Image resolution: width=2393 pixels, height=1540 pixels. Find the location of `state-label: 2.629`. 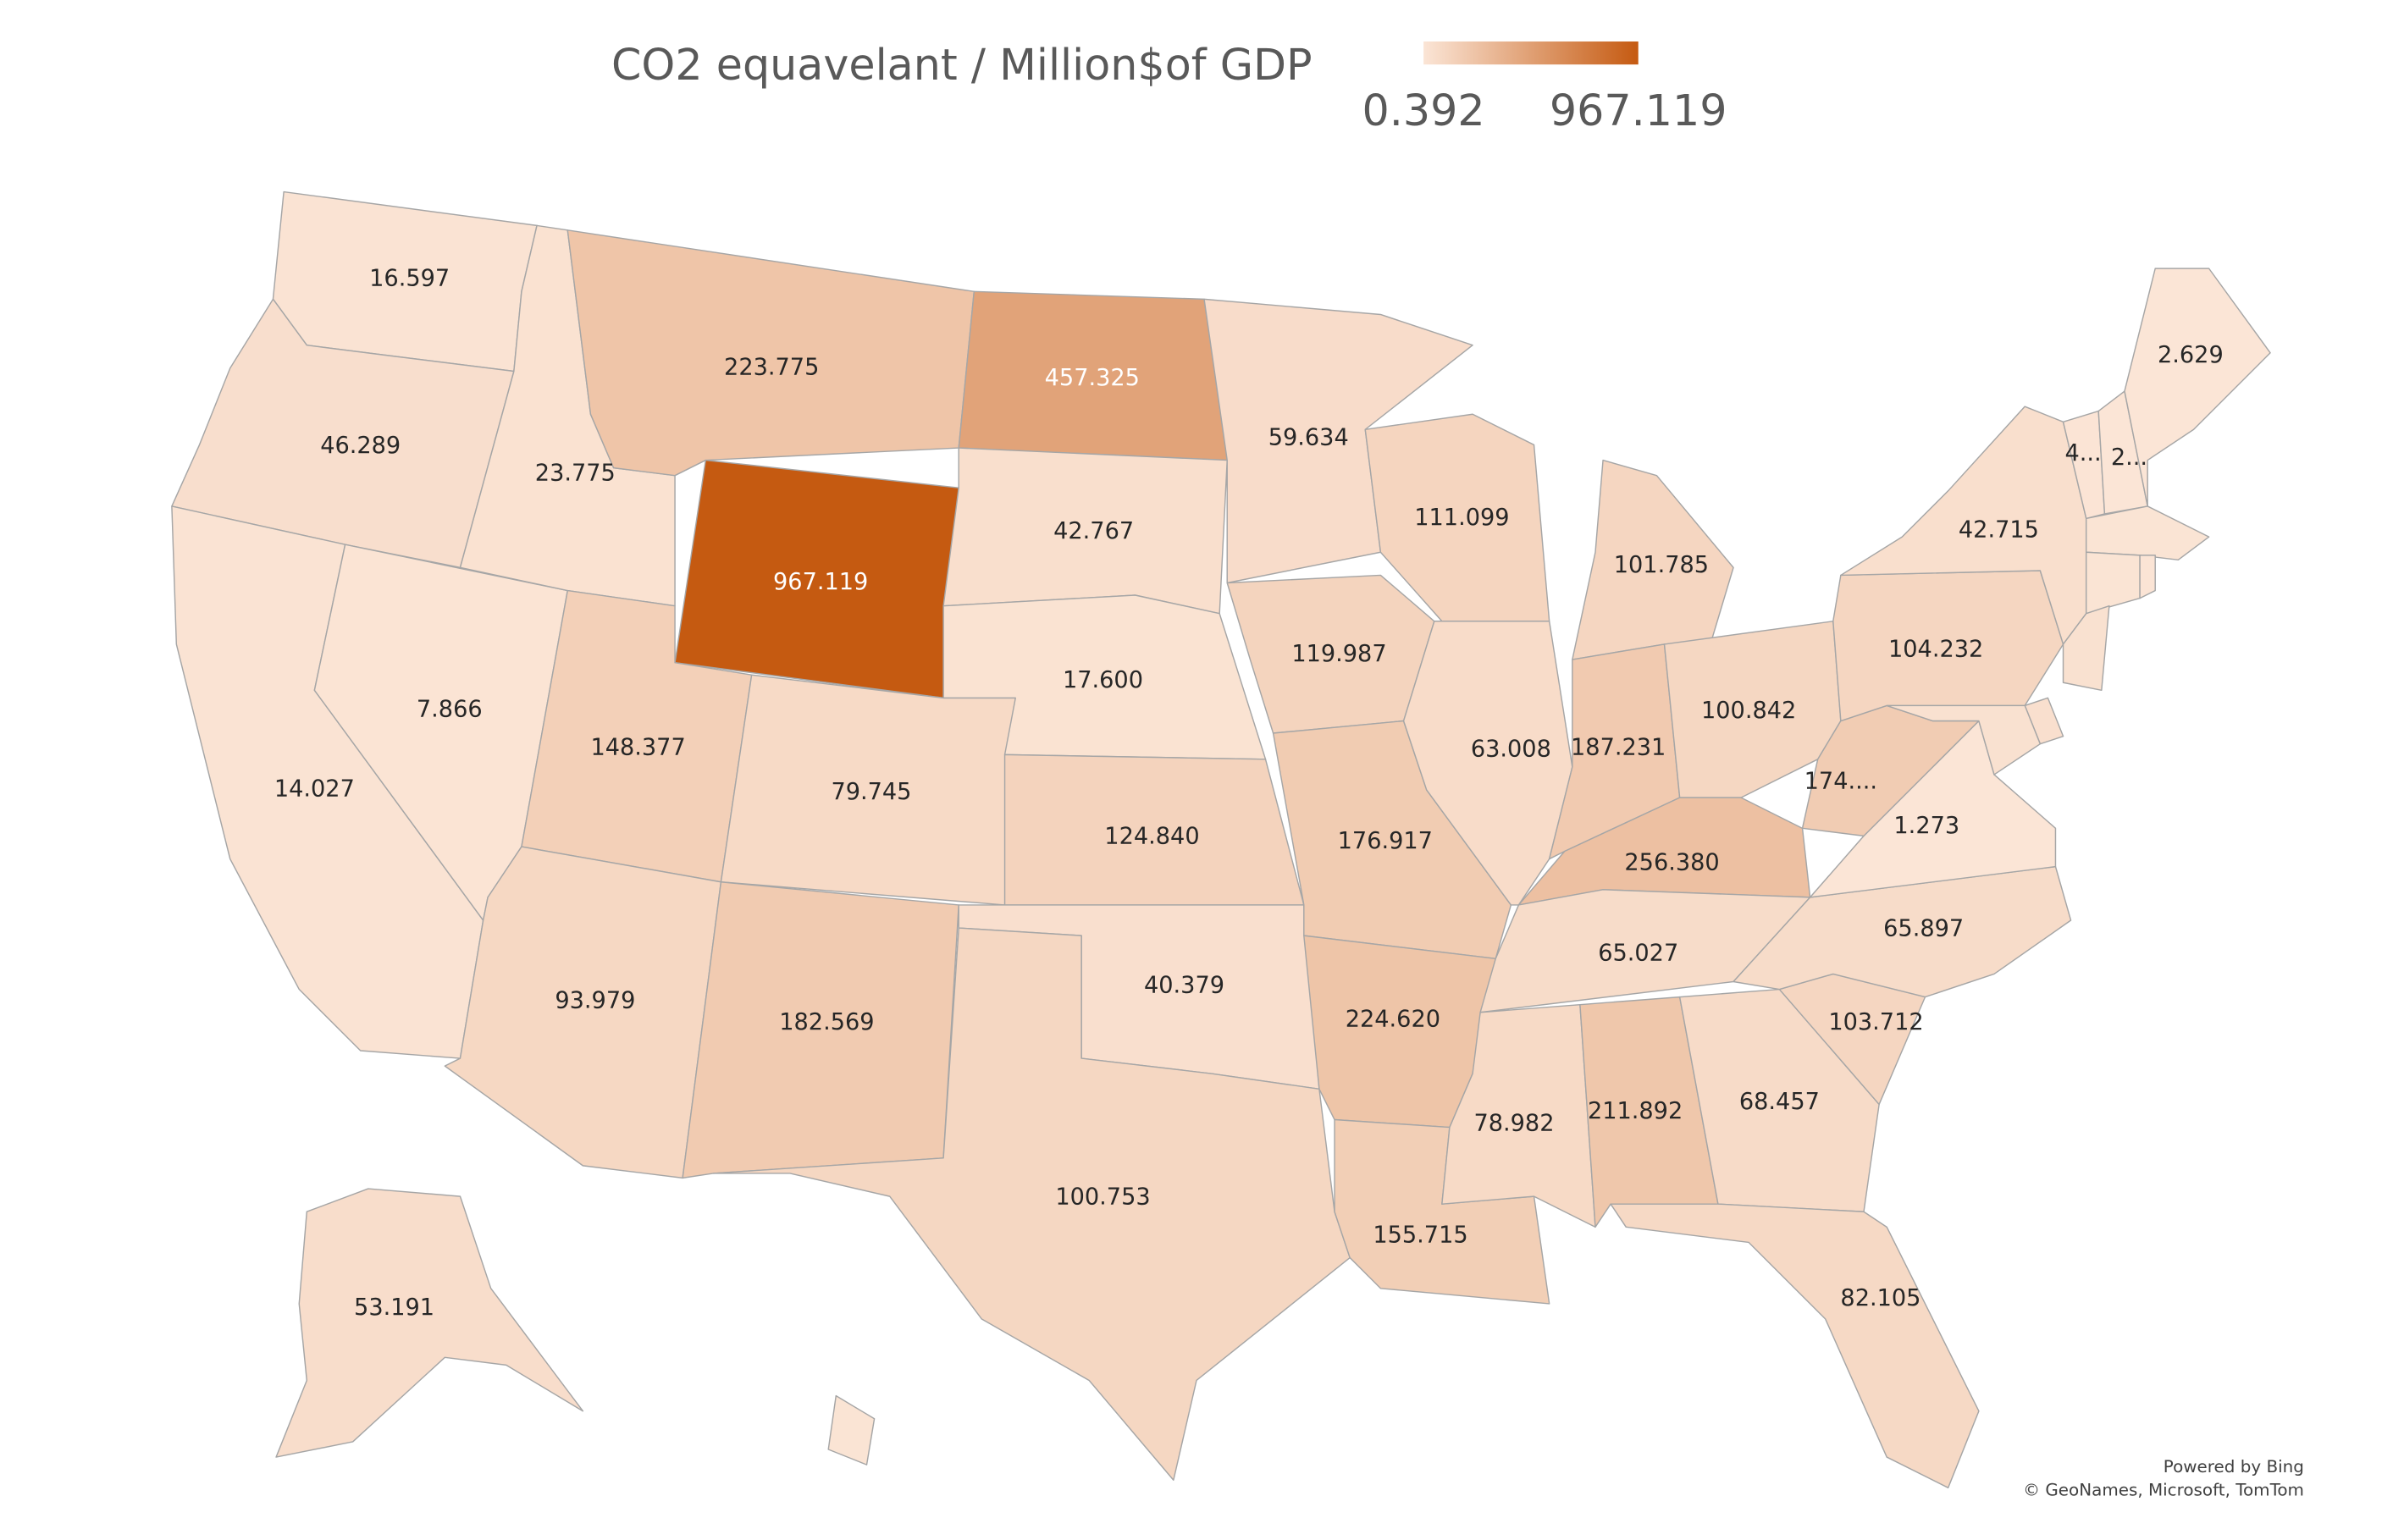

state-label: 2.629 is located at coordinates (2191, 355).